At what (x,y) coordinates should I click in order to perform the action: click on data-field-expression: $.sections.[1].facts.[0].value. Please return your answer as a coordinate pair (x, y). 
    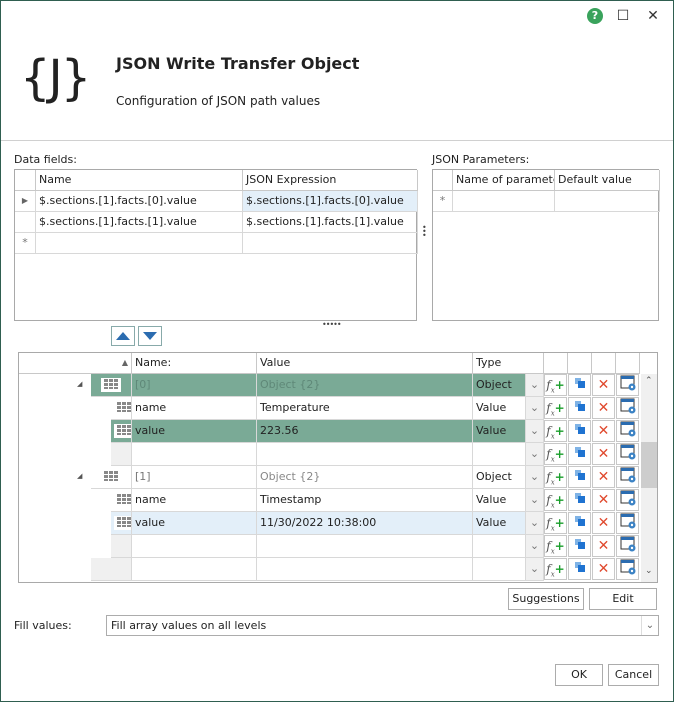
    Looking at the image, I should click on (330, 201).